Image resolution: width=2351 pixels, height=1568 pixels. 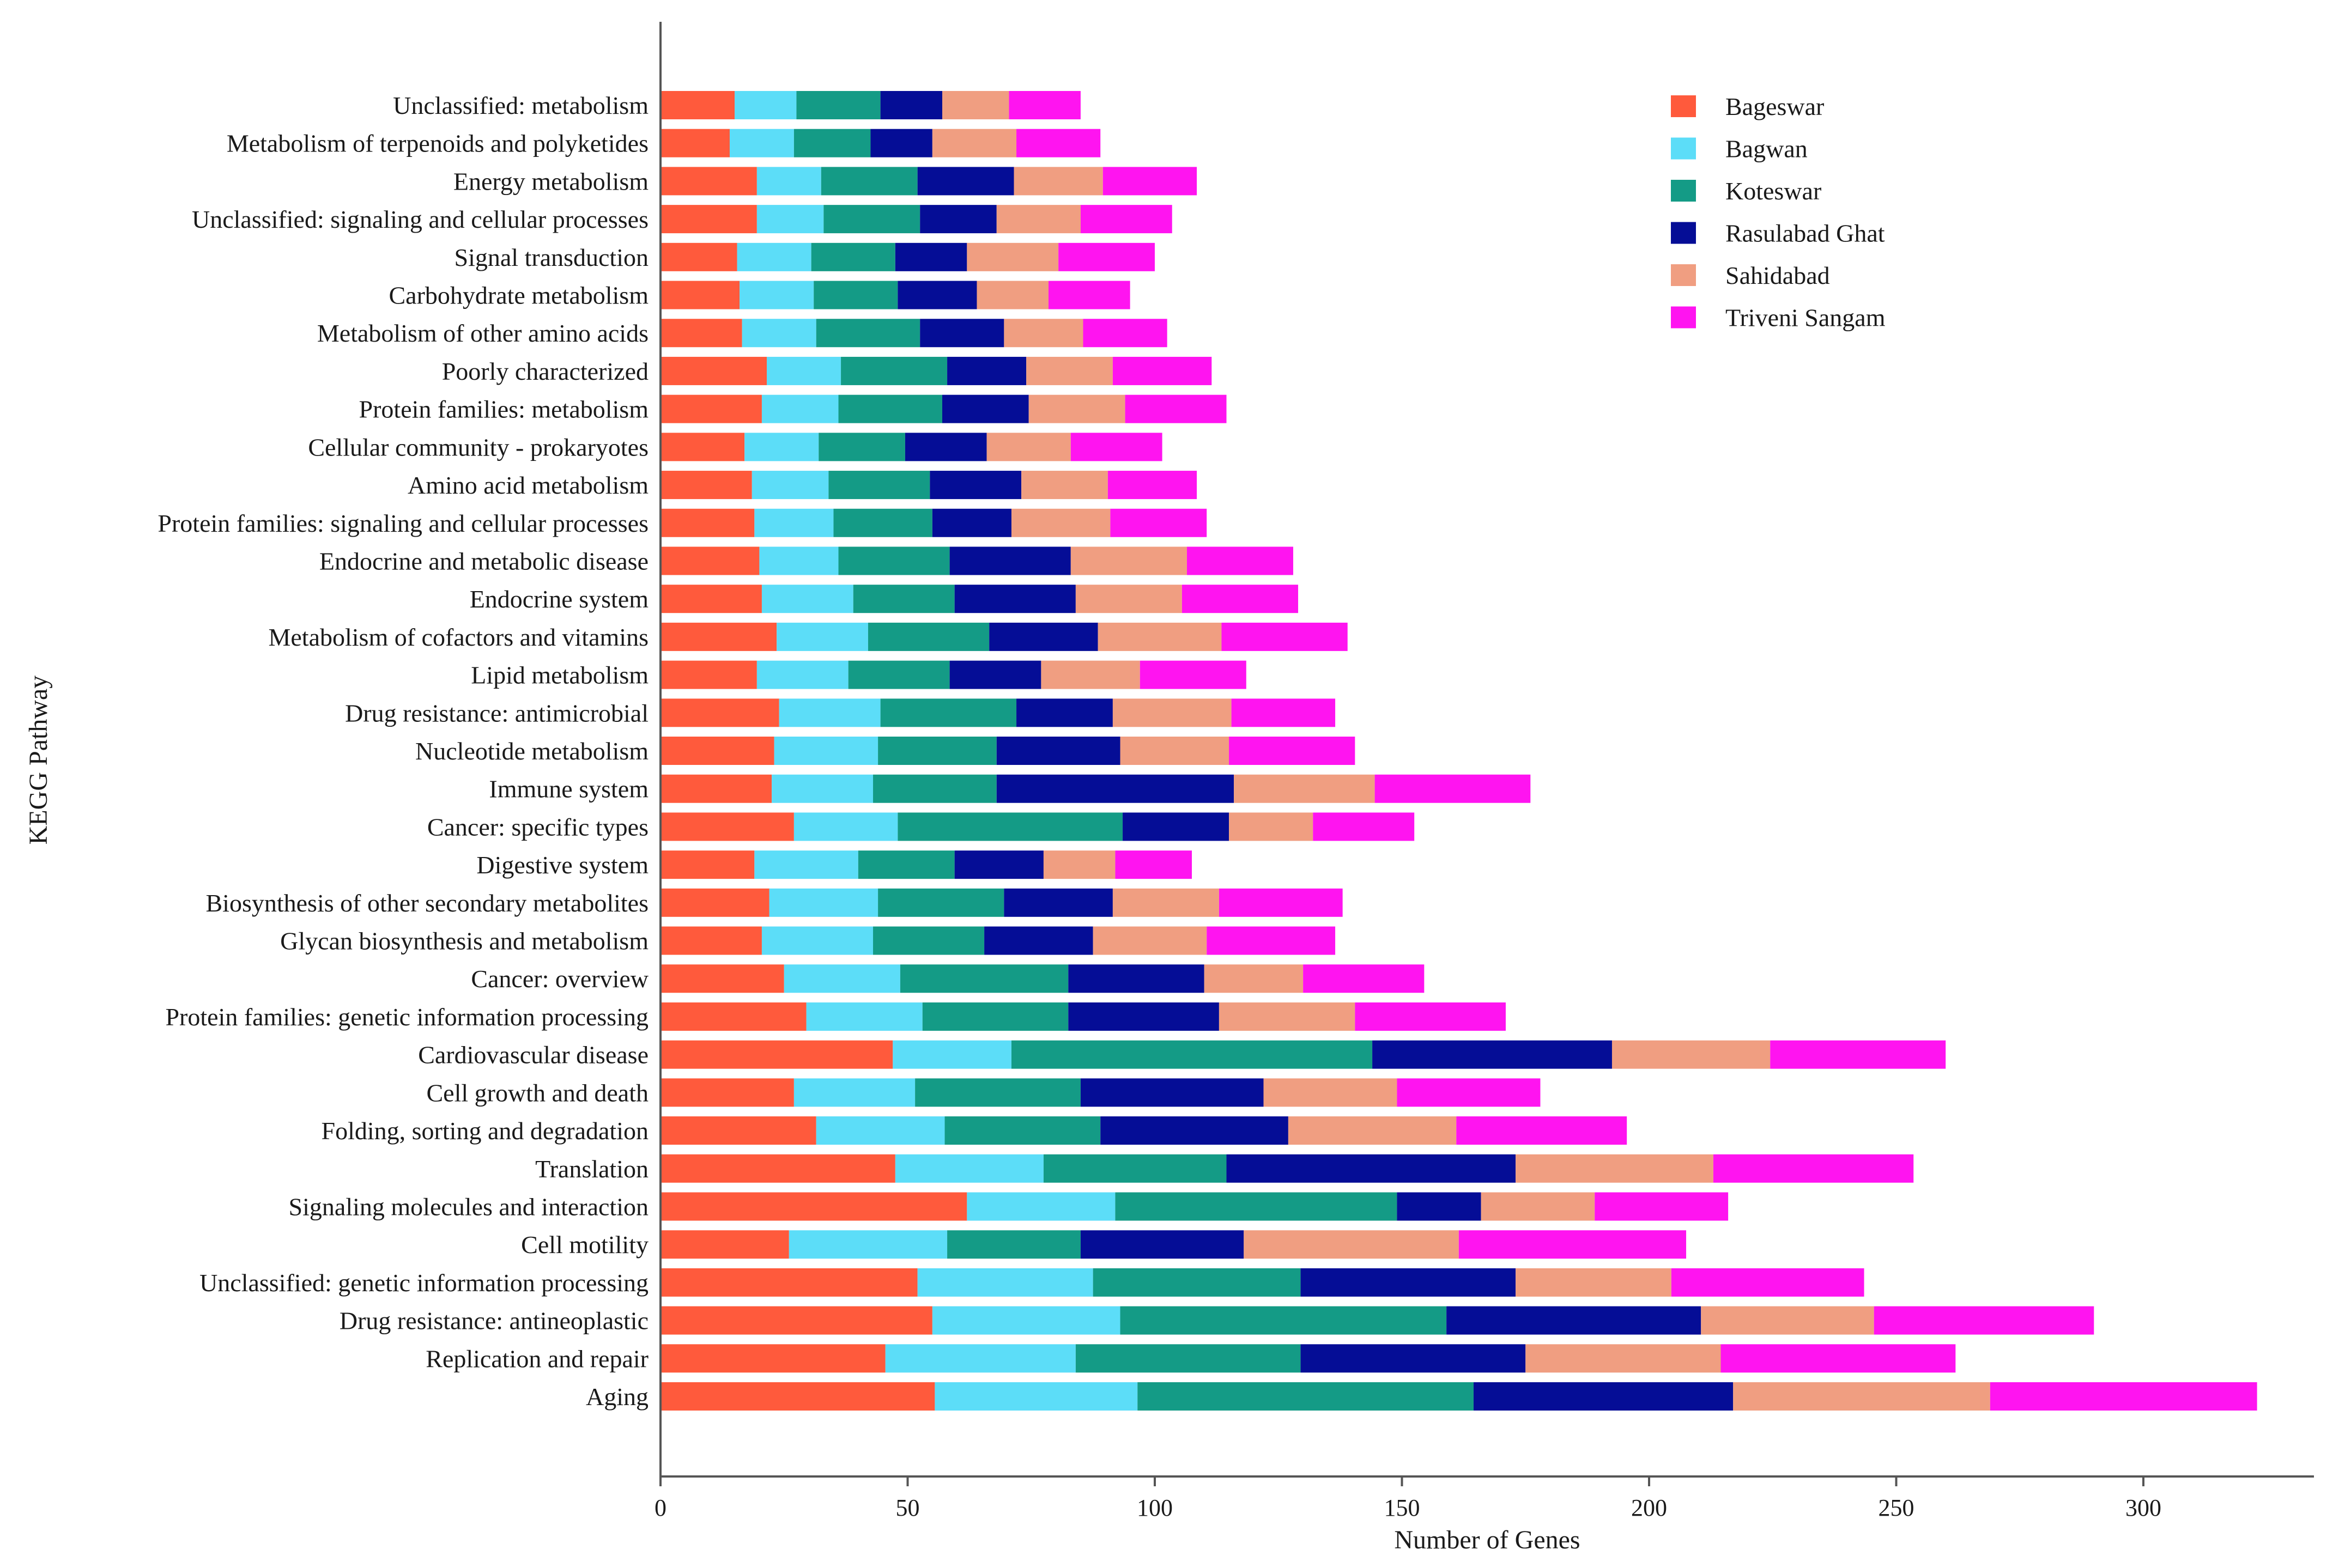 I want to click on category-label: Cancer: specific types, so click(x=538, y=827).